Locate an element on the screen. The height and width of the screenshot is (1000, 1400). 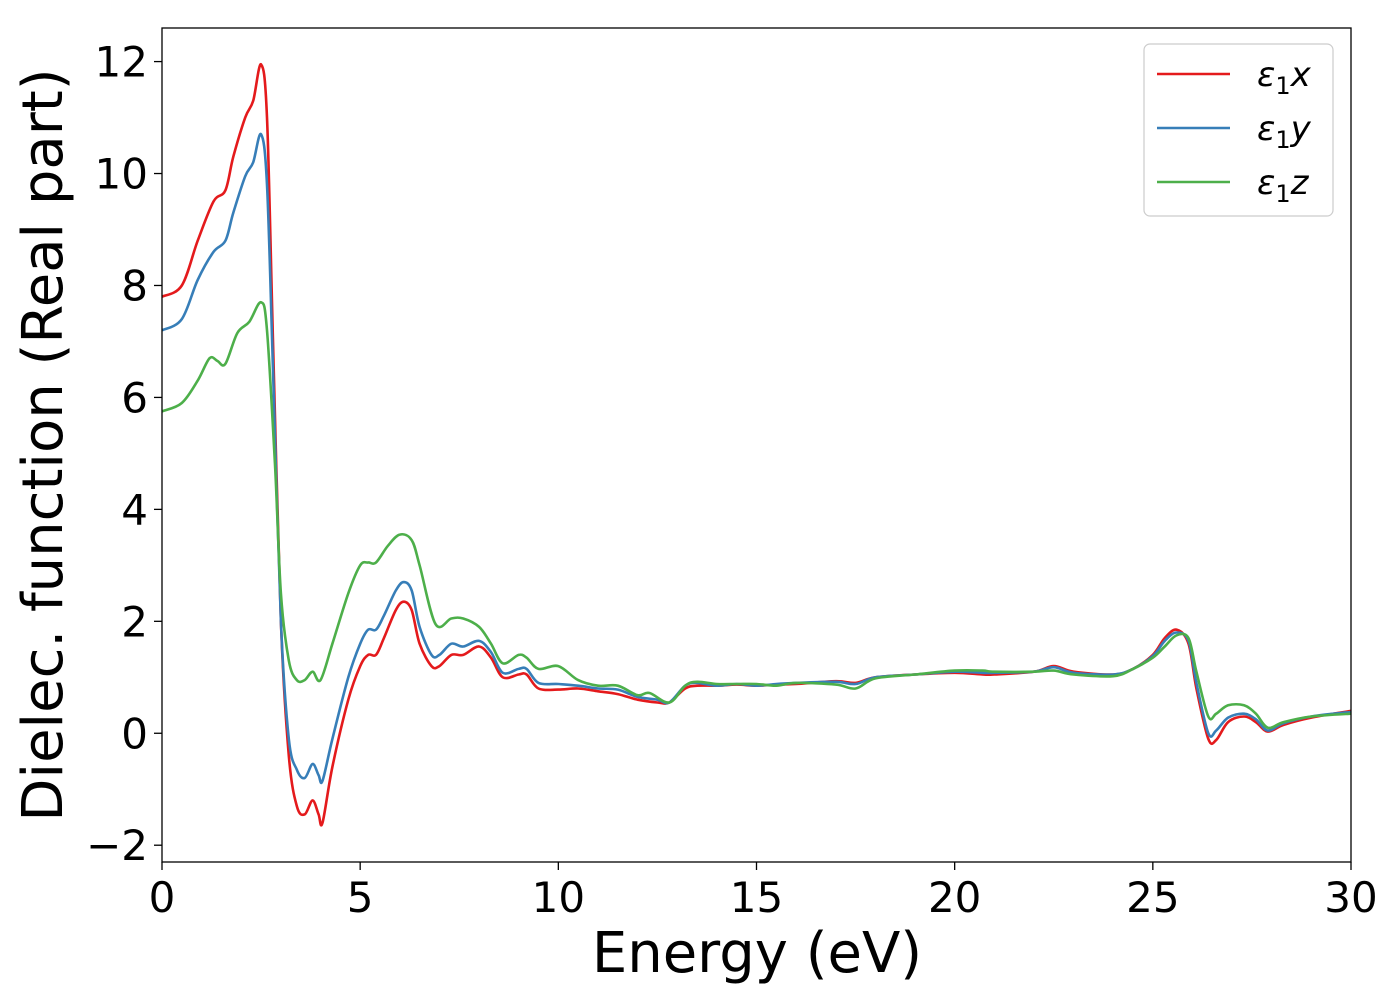
legend-label-x: ε1x is located at coordinates (1284, 77).